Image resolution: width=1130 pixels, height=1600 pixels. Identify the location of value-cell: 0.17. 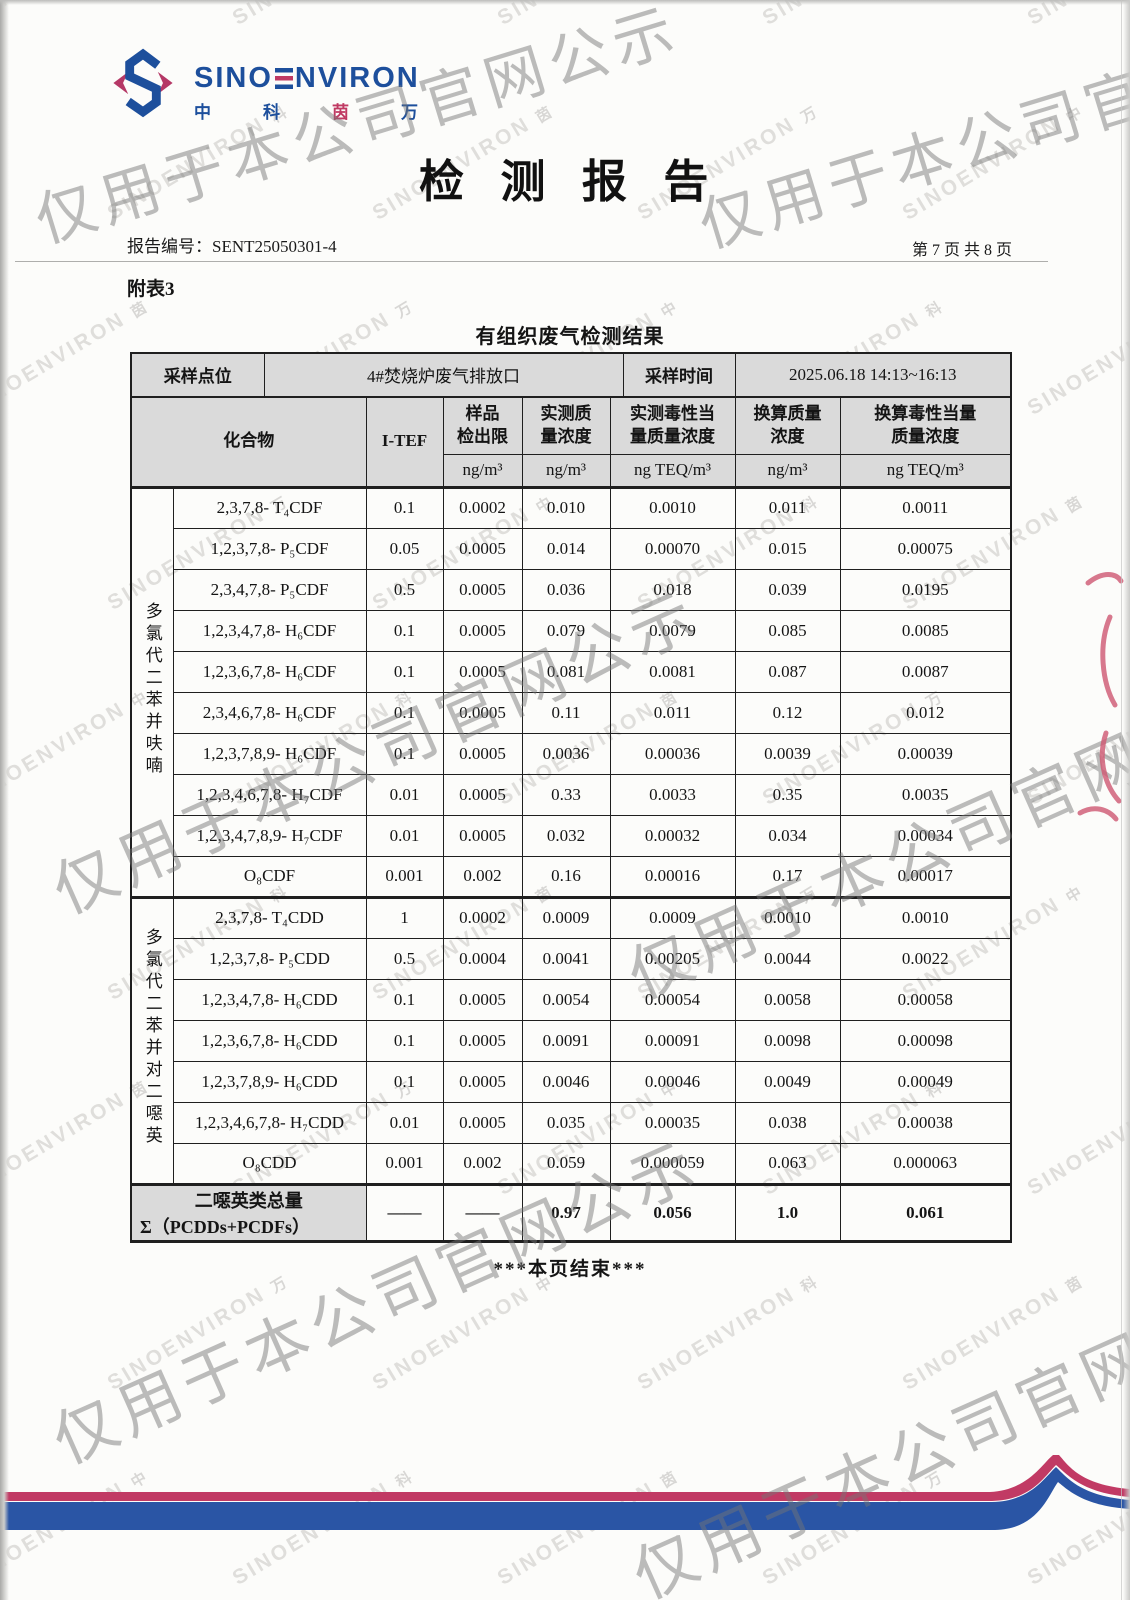
(787, 876).